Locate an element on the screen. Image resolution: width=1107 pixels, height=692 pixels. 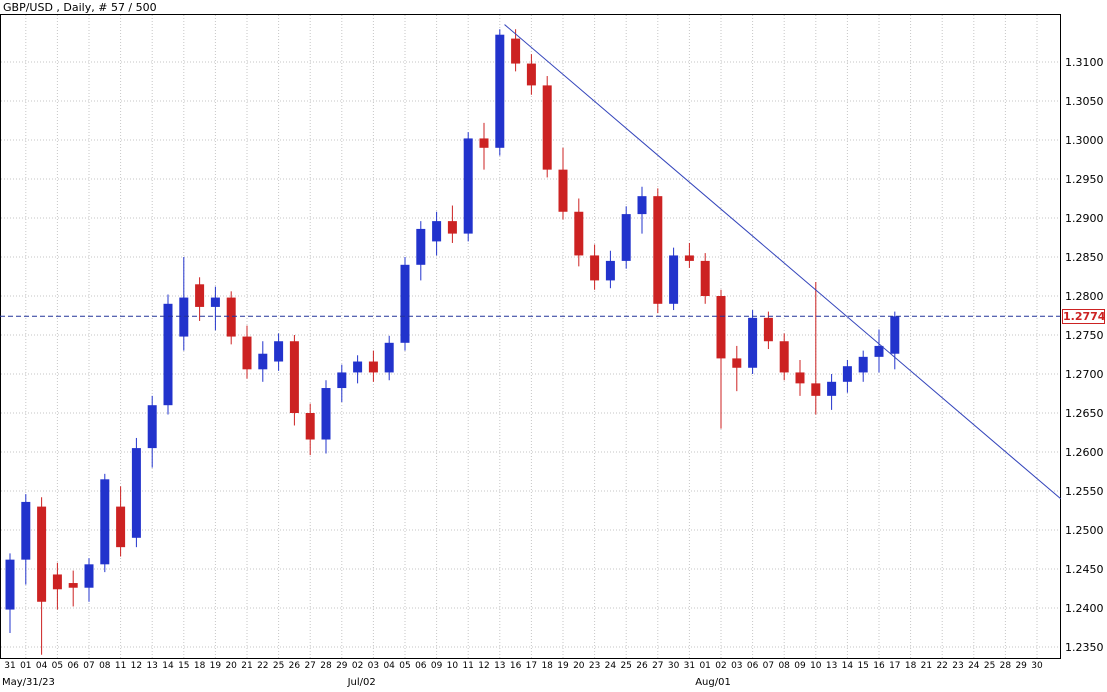
svg-text: 1.2800 is located at coordinates (1084, 296).